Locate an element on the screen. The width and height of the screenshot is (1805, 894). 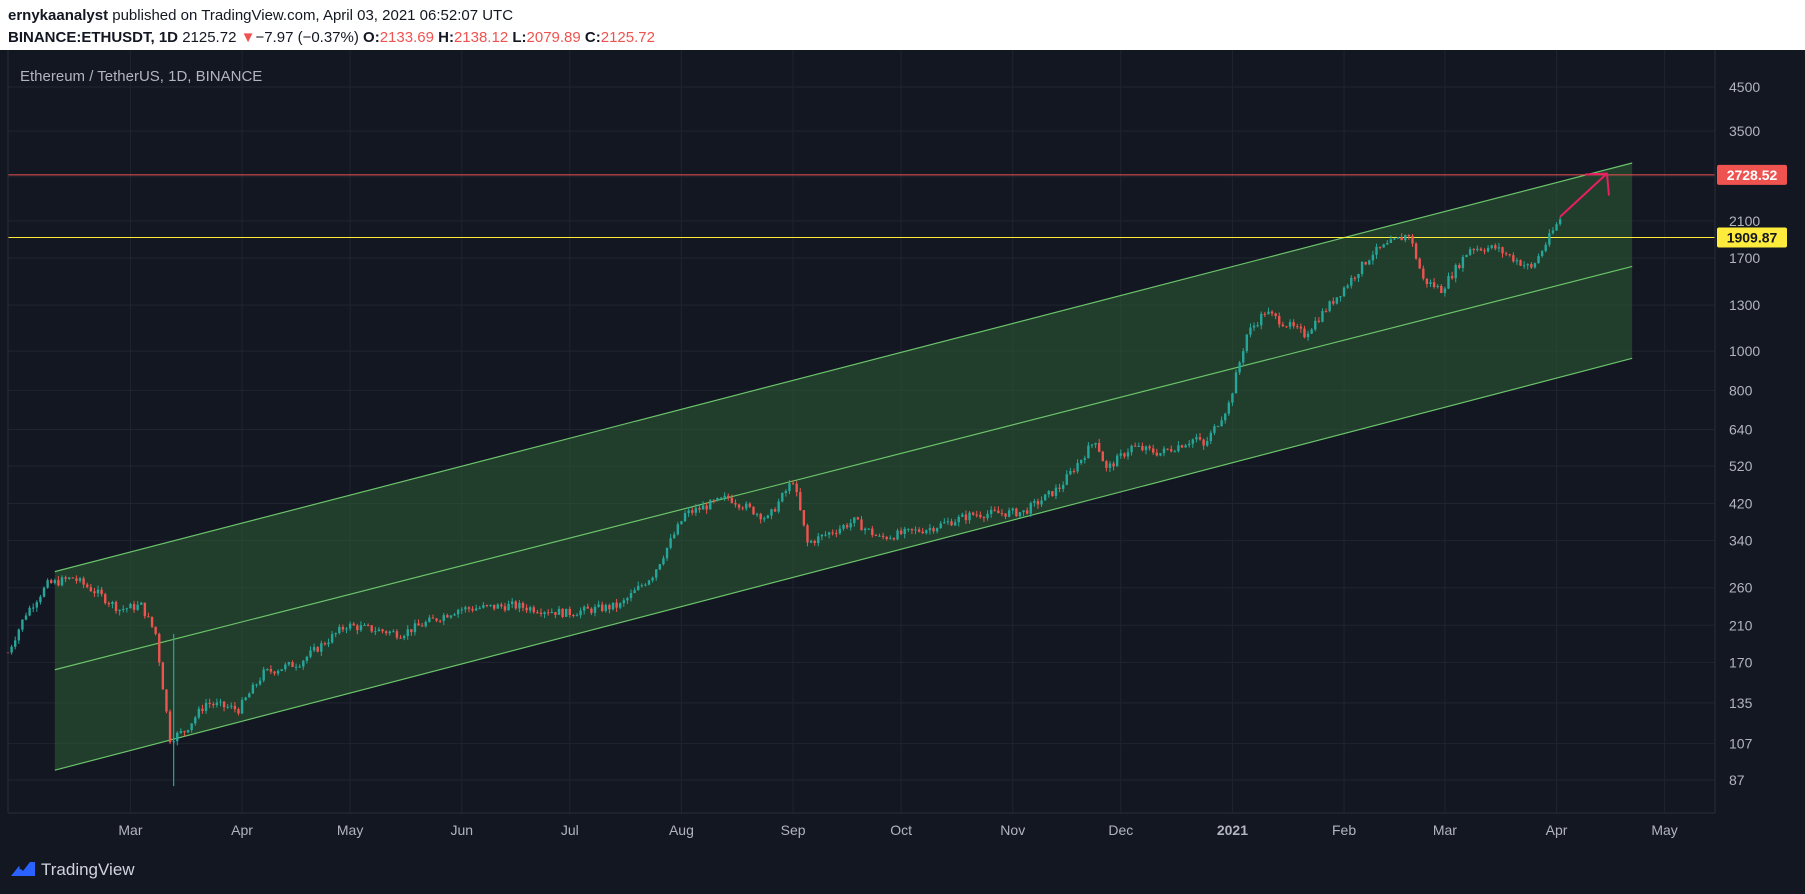
open-value: 2133.69 is located at coordinates (406, 37).